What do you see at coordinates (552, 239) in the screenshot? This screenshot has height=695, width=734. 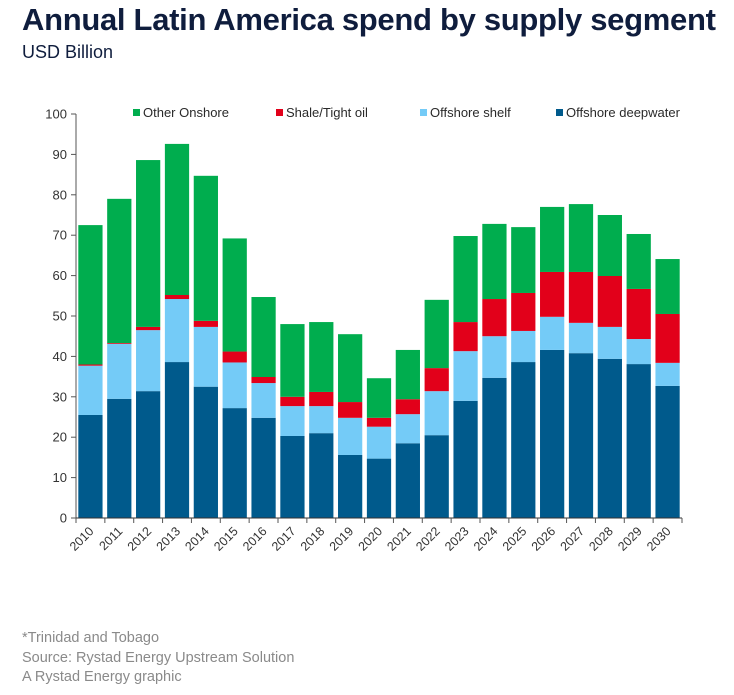 I see `bar-other-onshore-2026` at bounding box center [552, 239].